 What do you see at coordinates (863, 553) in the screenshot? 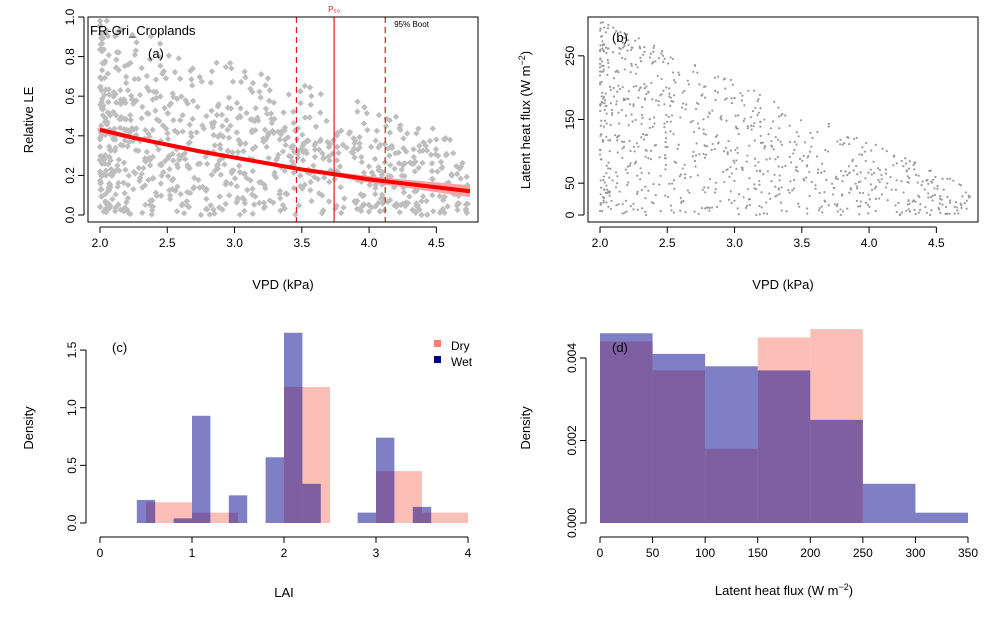
I see `panel-d-x-tick-label: 250` at bounding box center [863, 553].